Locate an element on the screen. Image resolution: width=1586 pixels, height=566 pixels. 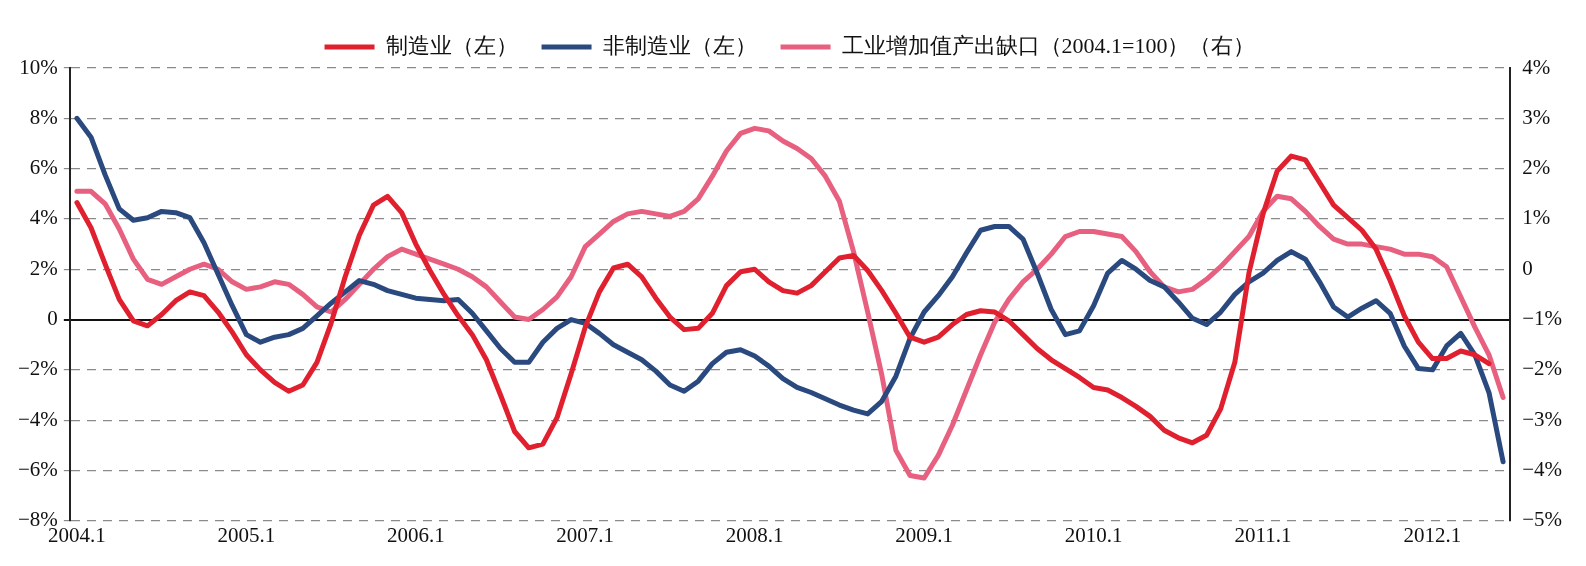
x-tick-label: 2005.1 is located at coordinates (246, 534).